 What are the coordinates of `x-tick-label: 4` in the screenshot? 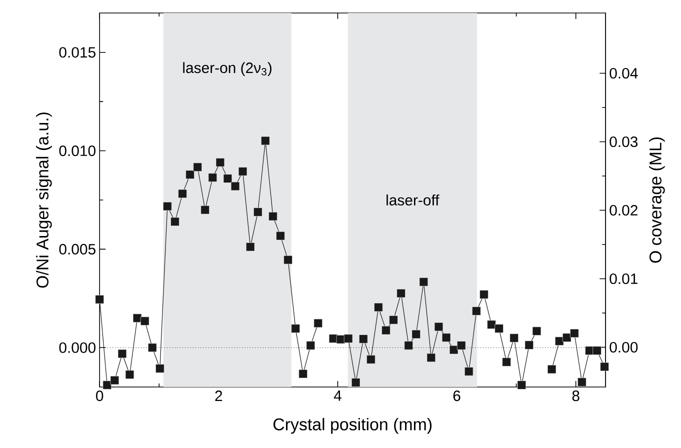 It's located at (338, 395).